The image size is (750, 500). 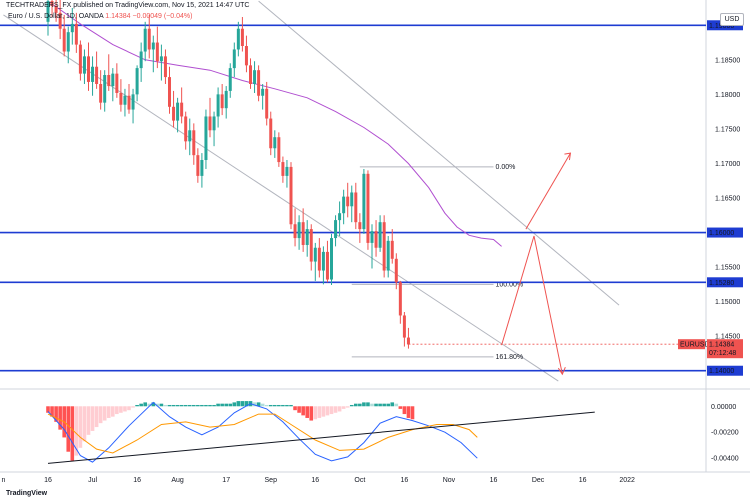 I want to click on oscillator-slow-line, so click(x=262, y=433).